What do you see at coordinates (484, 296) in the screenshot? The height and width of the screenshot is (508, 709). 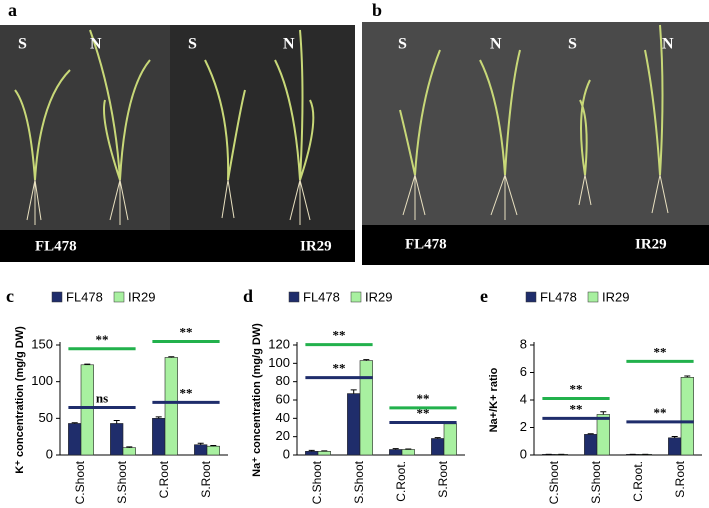 I see `panel-label: e` at bounding box center [484, 296].